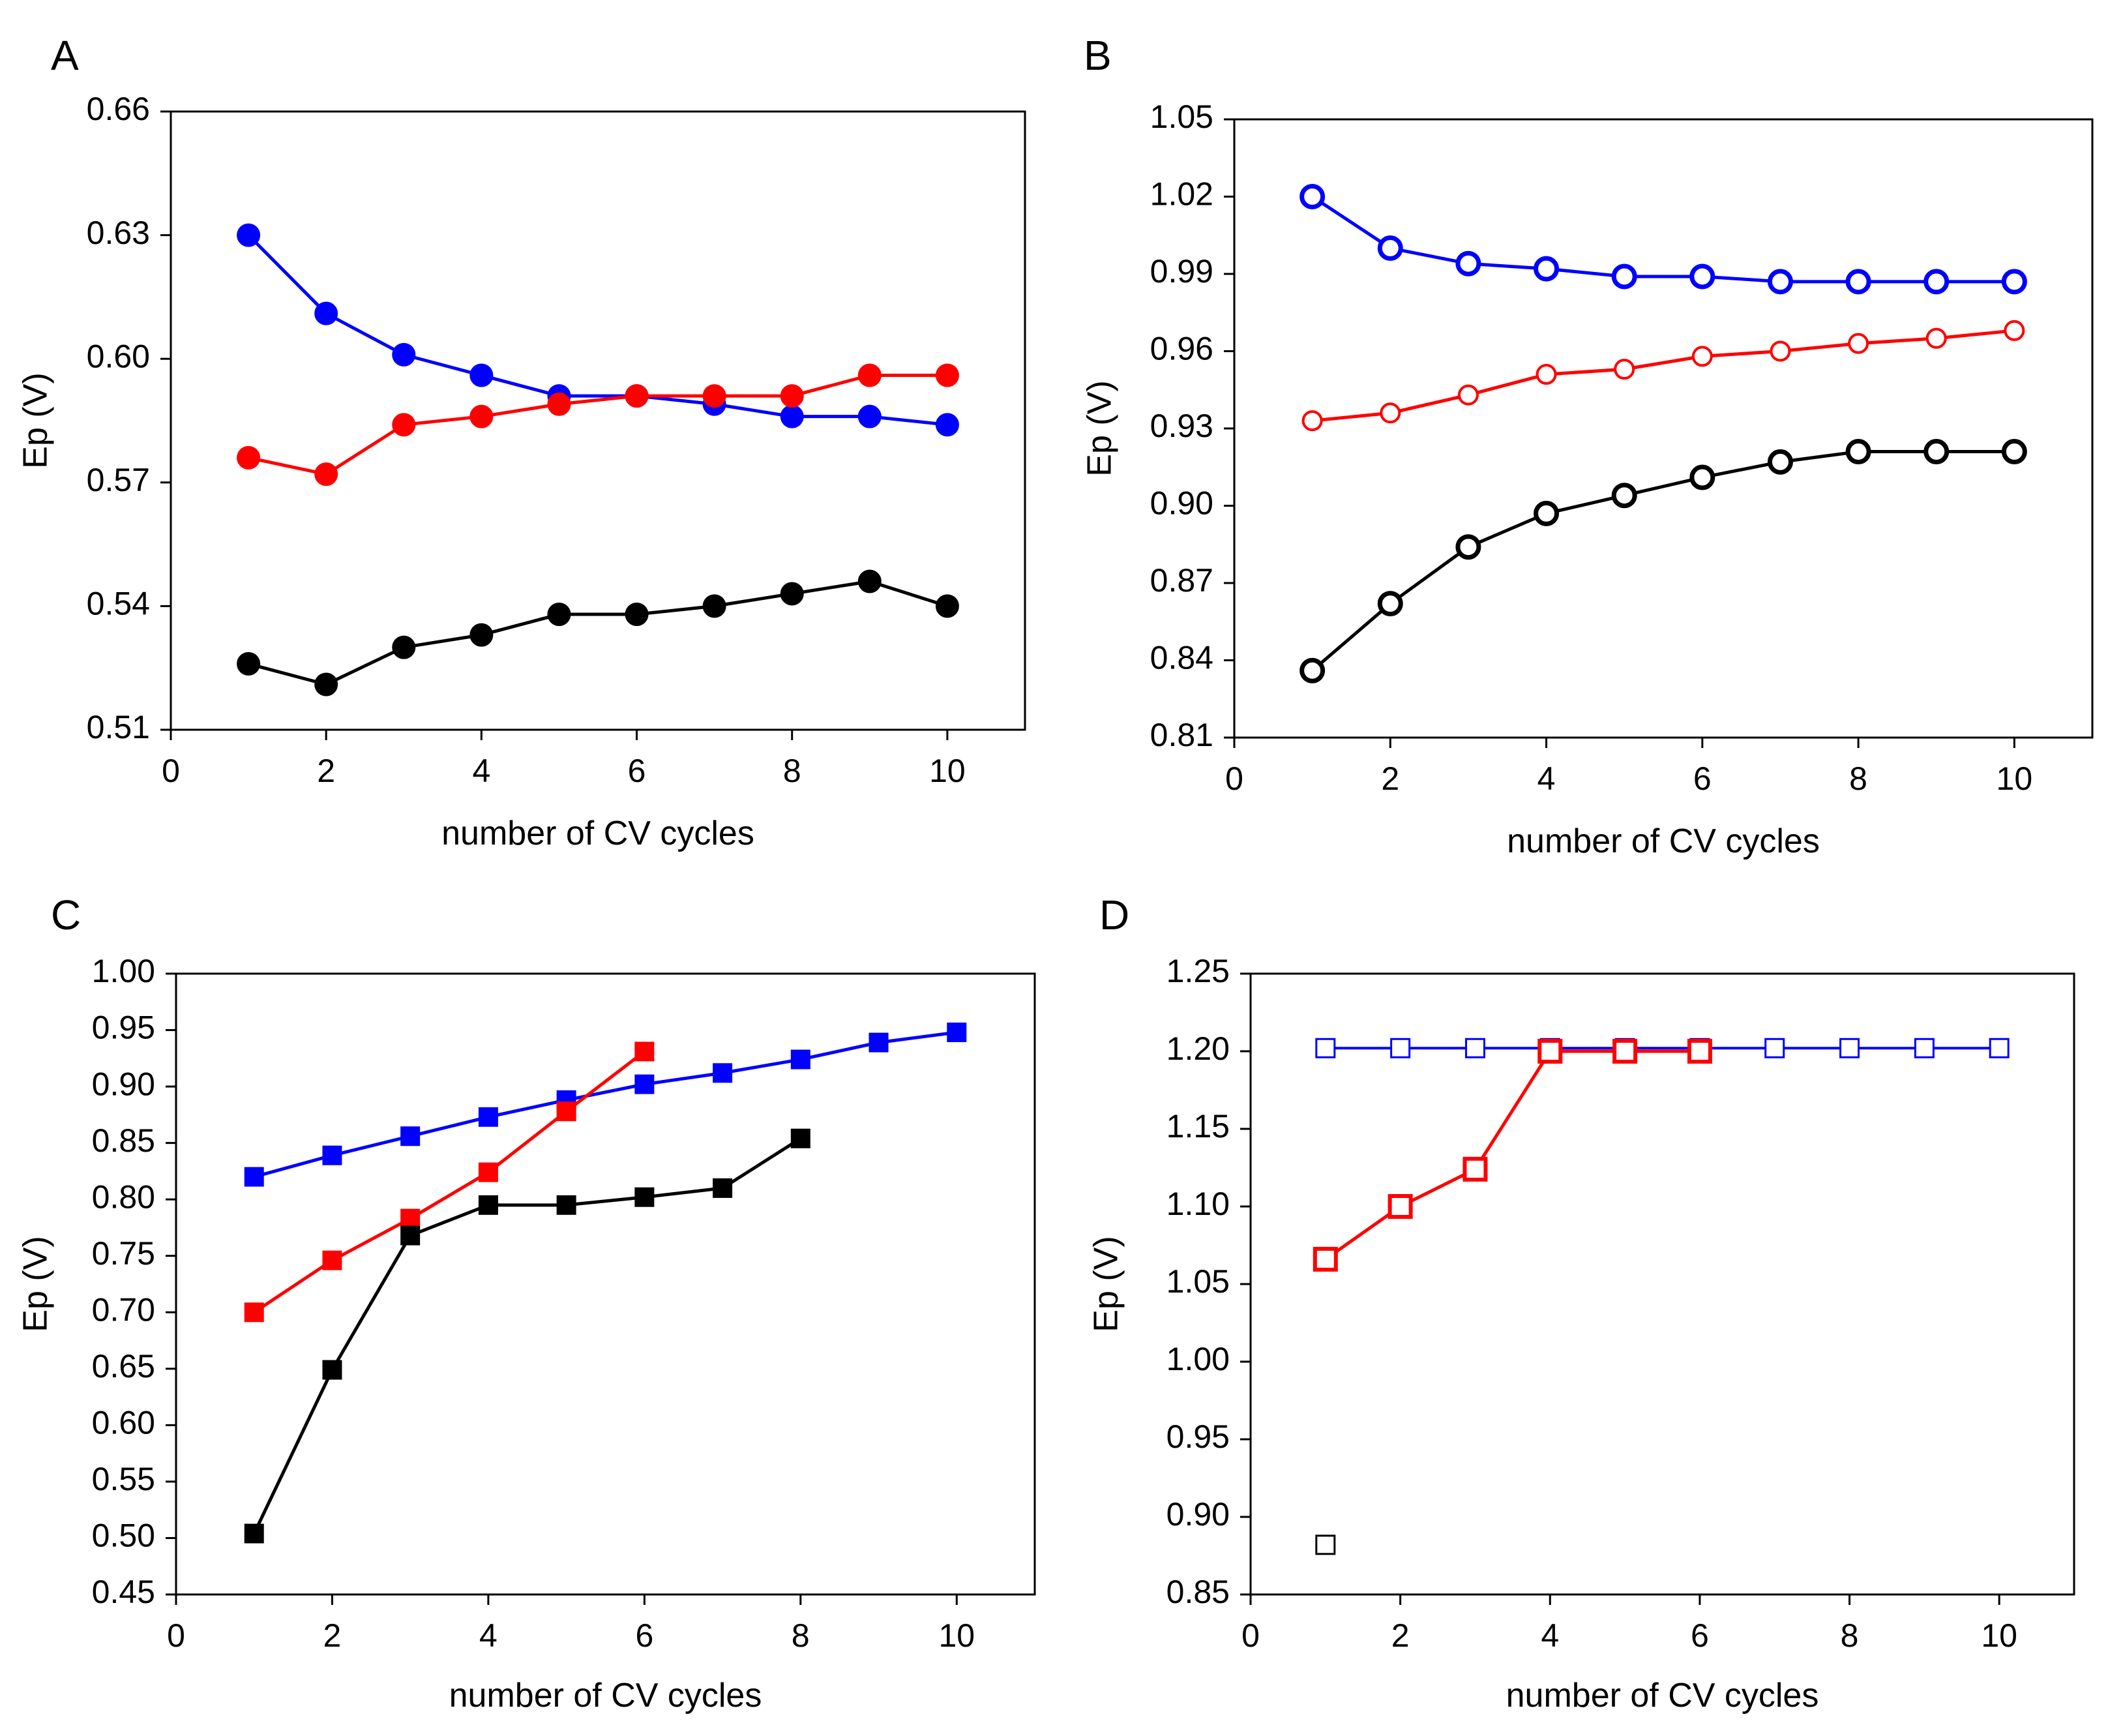  I want to click on y-tick-label: 0.99, so click(1181, 271).